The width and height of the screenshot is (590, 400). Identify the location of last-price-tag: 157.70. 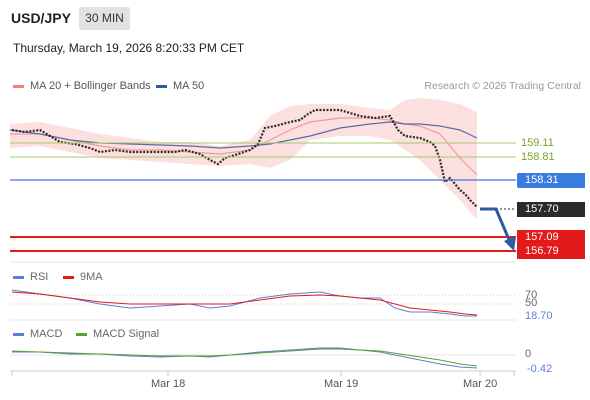
(551, 209).